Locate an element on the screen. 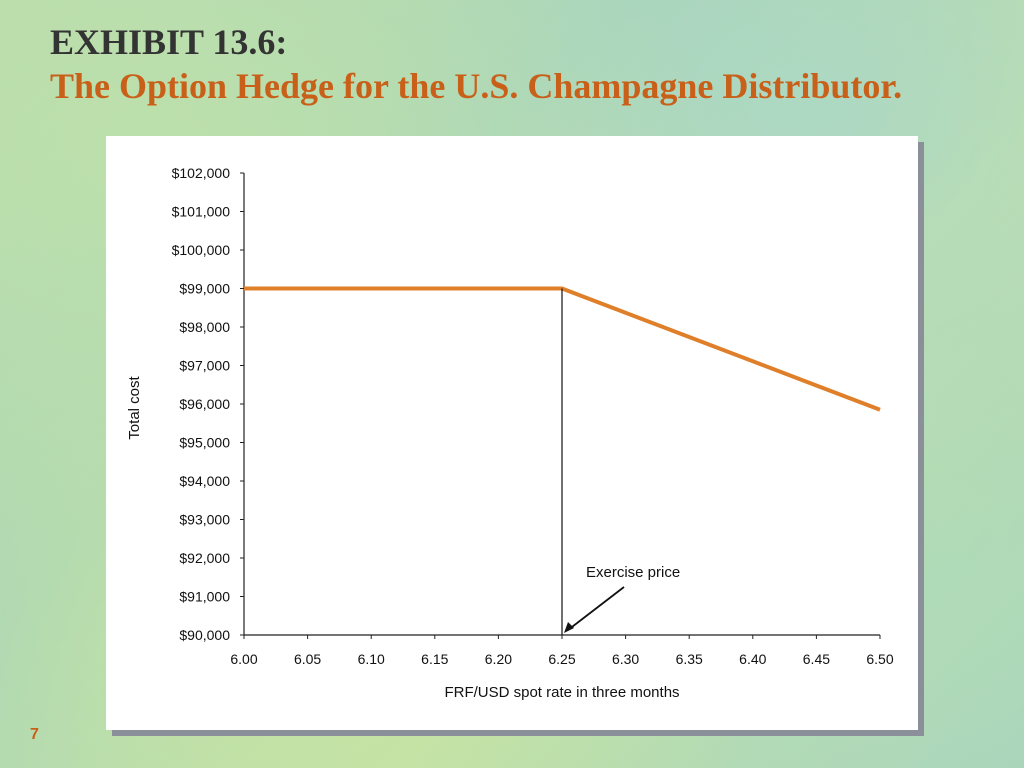 The height and width of the screenshot is (768, 1024). x-tick-label: 6.50 is located at coordinates (879, 659).